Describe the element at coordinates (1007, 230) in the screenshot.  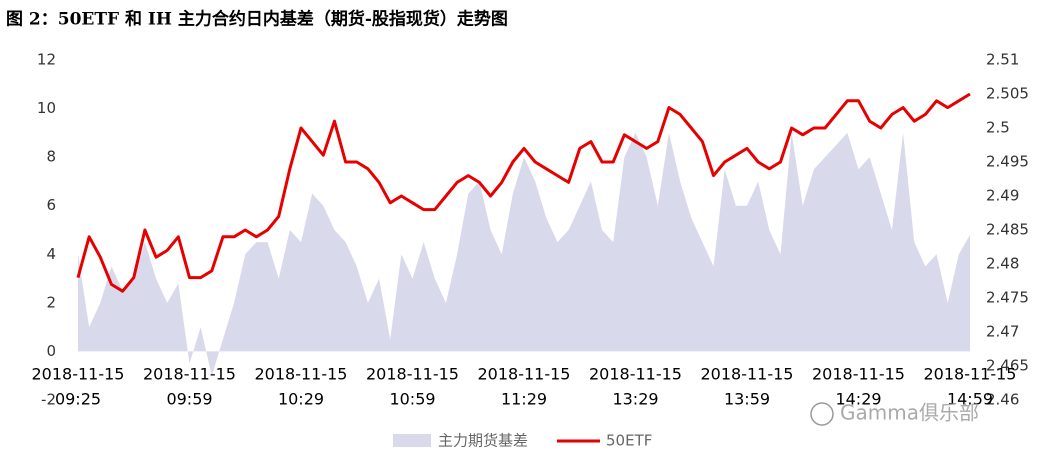
I see `y2-tick-label: 2.485` at that location.